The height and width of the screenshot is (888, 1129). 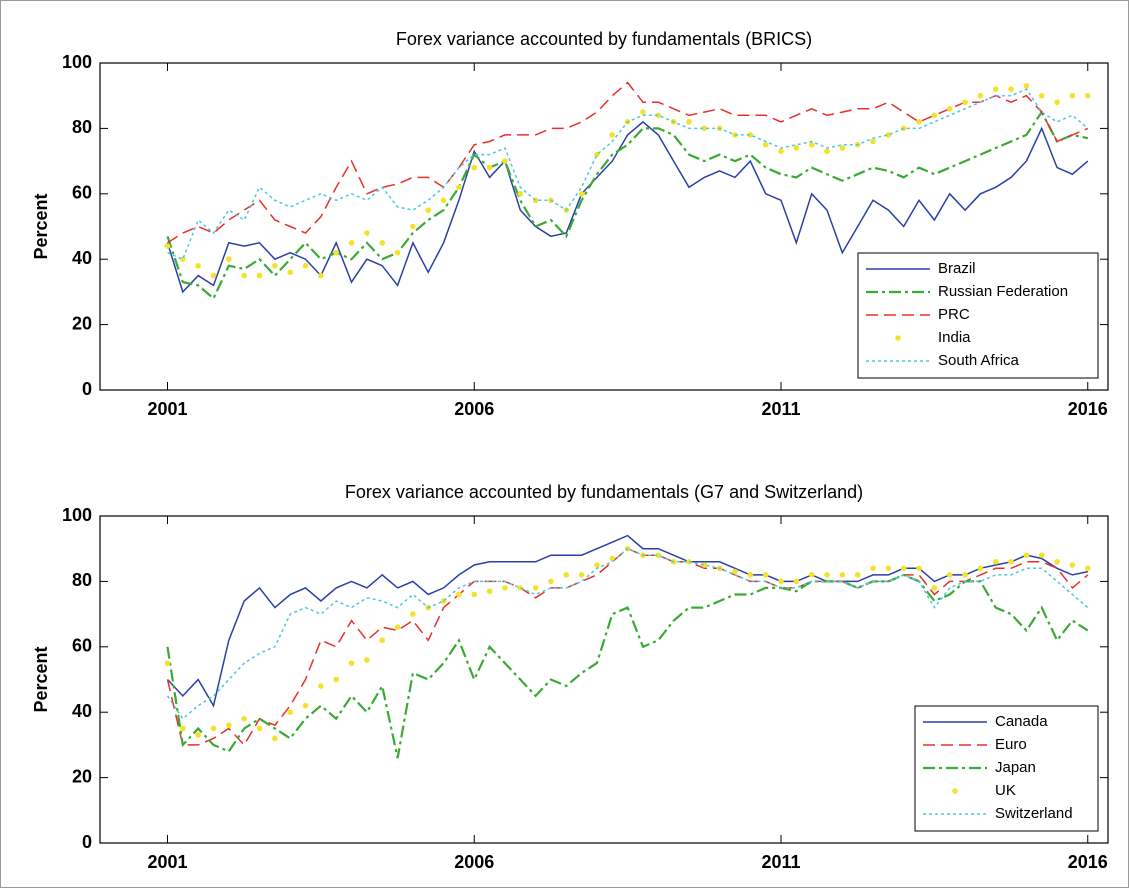 I want to click on legend-label: South Africa, so click(x=979, y=360).